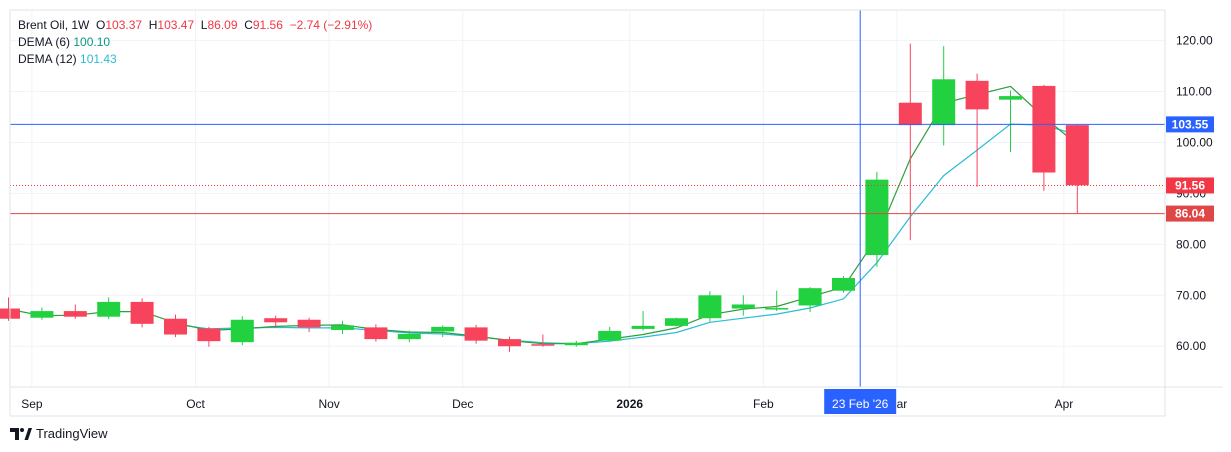 This screenshot has width=1231, height=452. I want to click on y-tick-label: 100.00, so click(1194, 142).